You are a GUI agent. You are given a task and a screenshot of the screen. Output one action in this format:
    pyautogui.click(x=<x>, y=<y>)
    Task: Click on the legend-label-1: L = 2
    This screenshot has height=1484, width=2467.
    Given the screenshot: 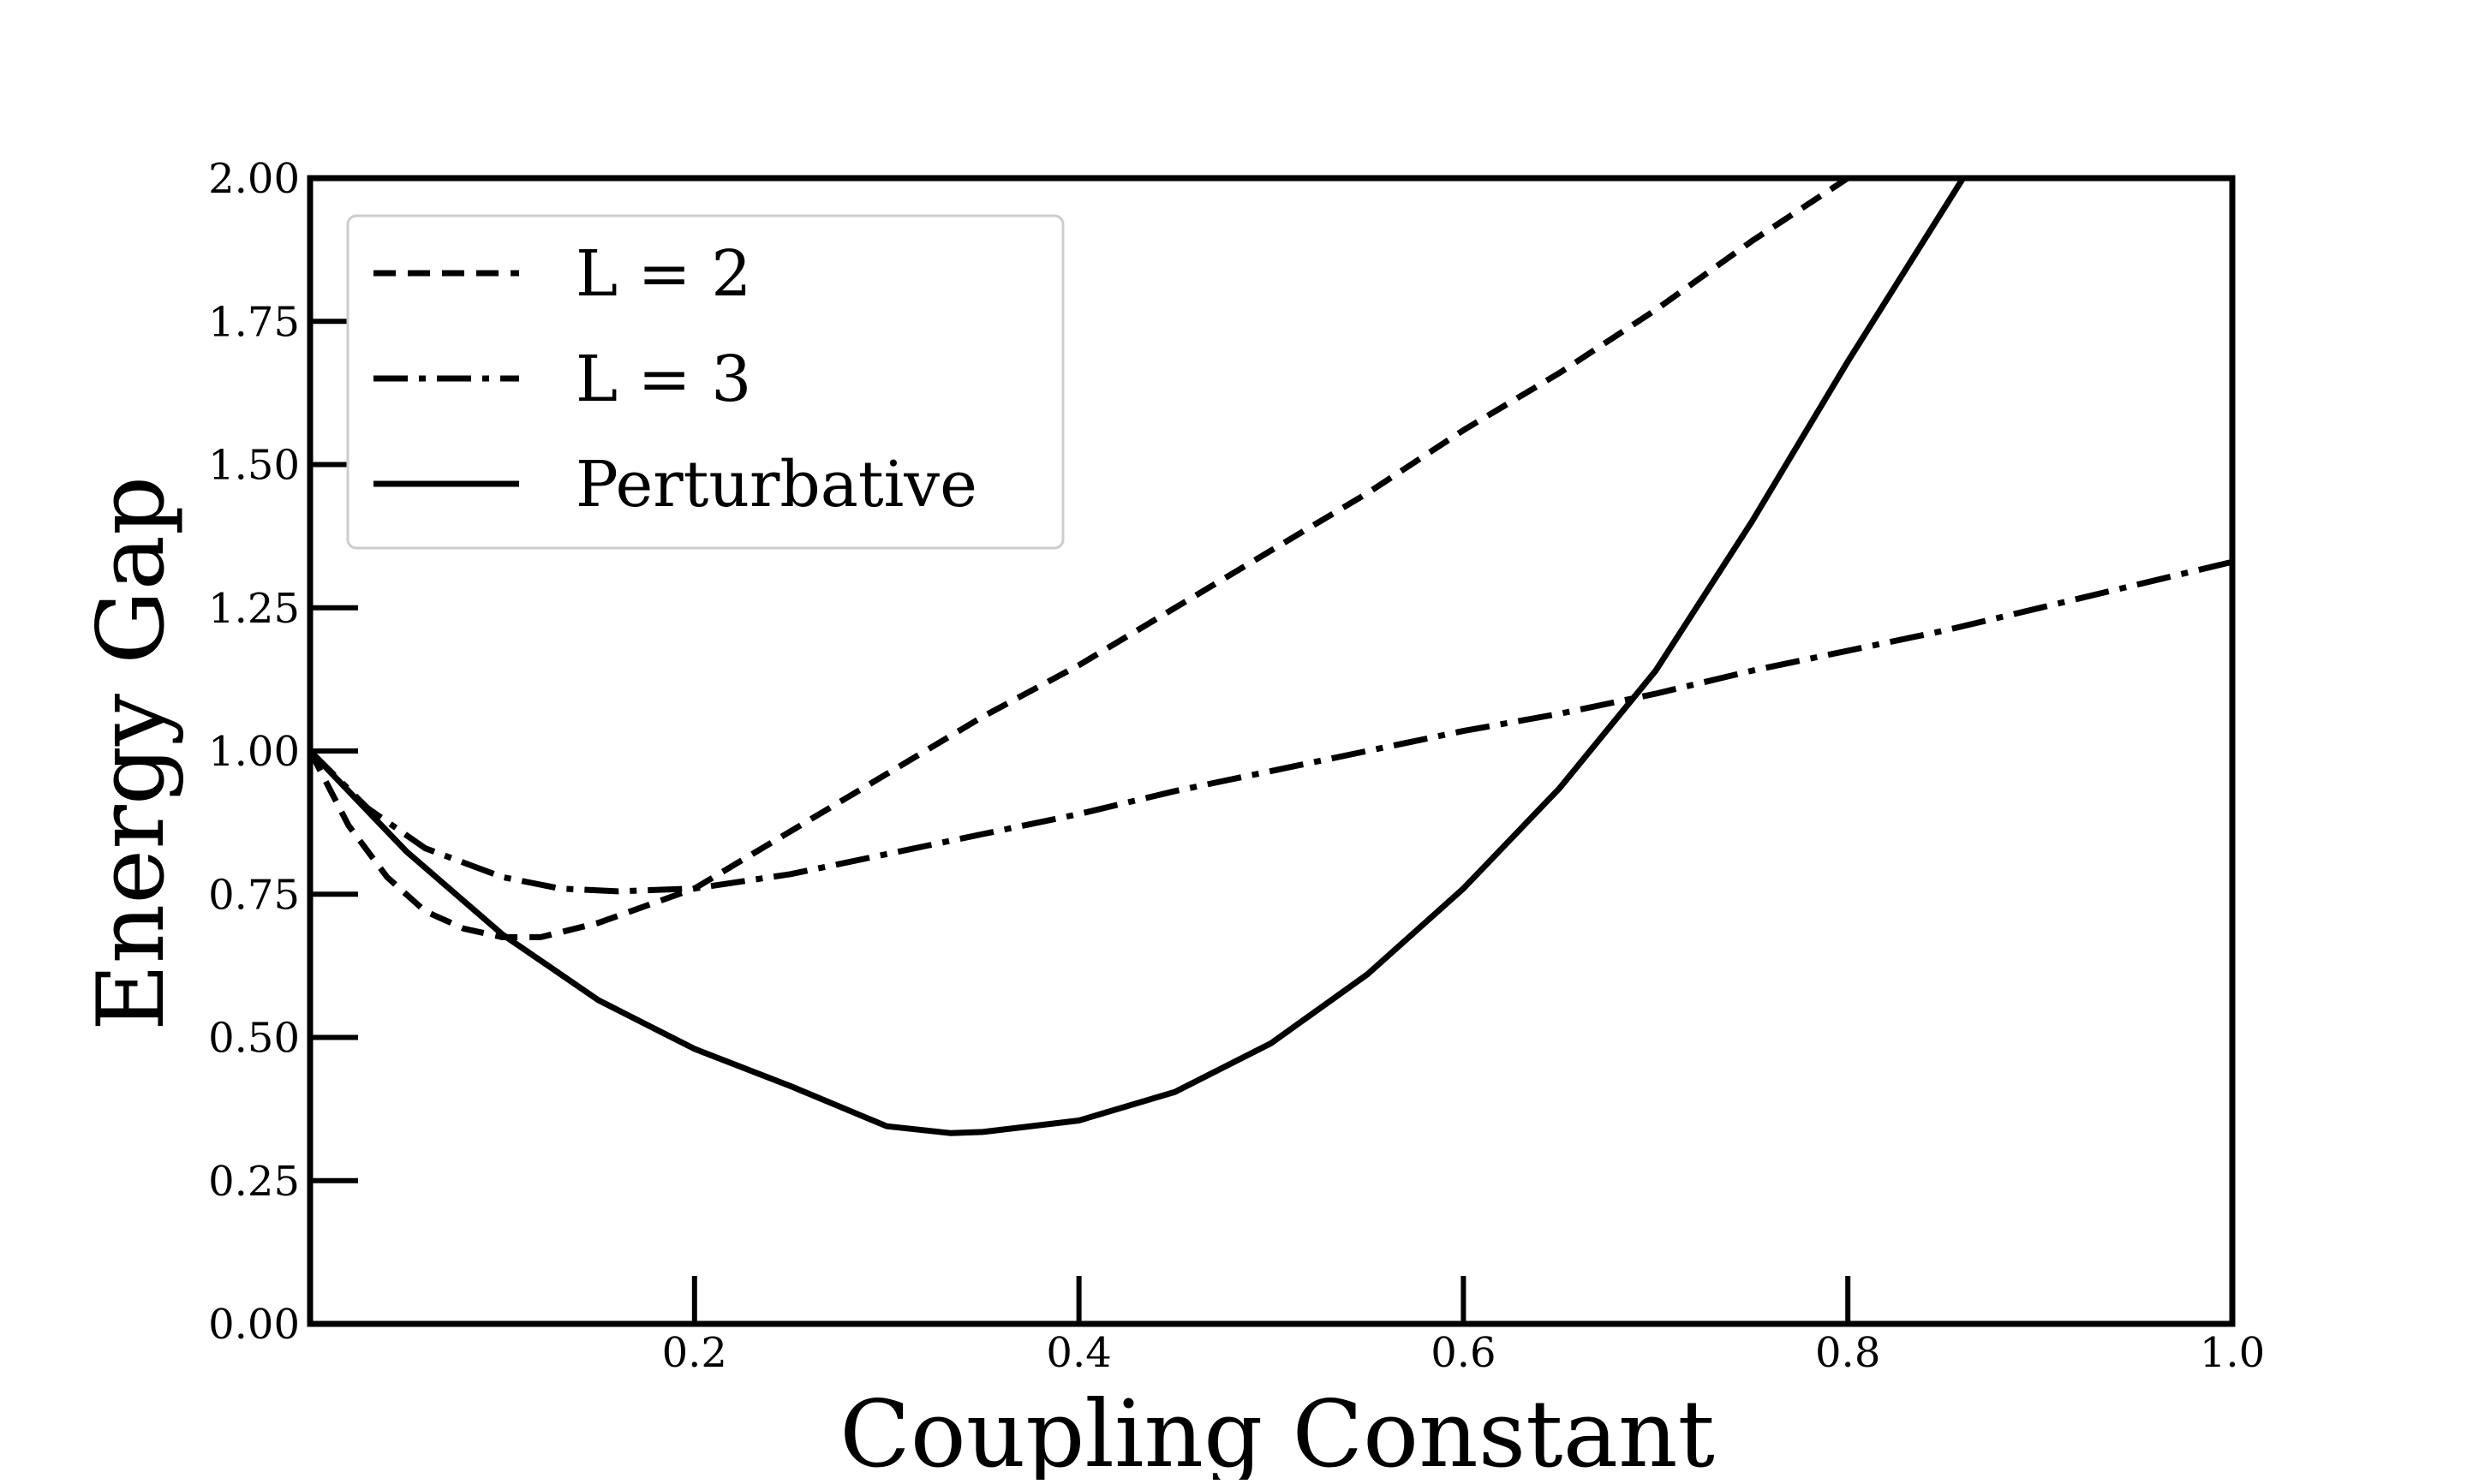 What is the action you would take?
    pyautogui.click(x=663, y=274)
    